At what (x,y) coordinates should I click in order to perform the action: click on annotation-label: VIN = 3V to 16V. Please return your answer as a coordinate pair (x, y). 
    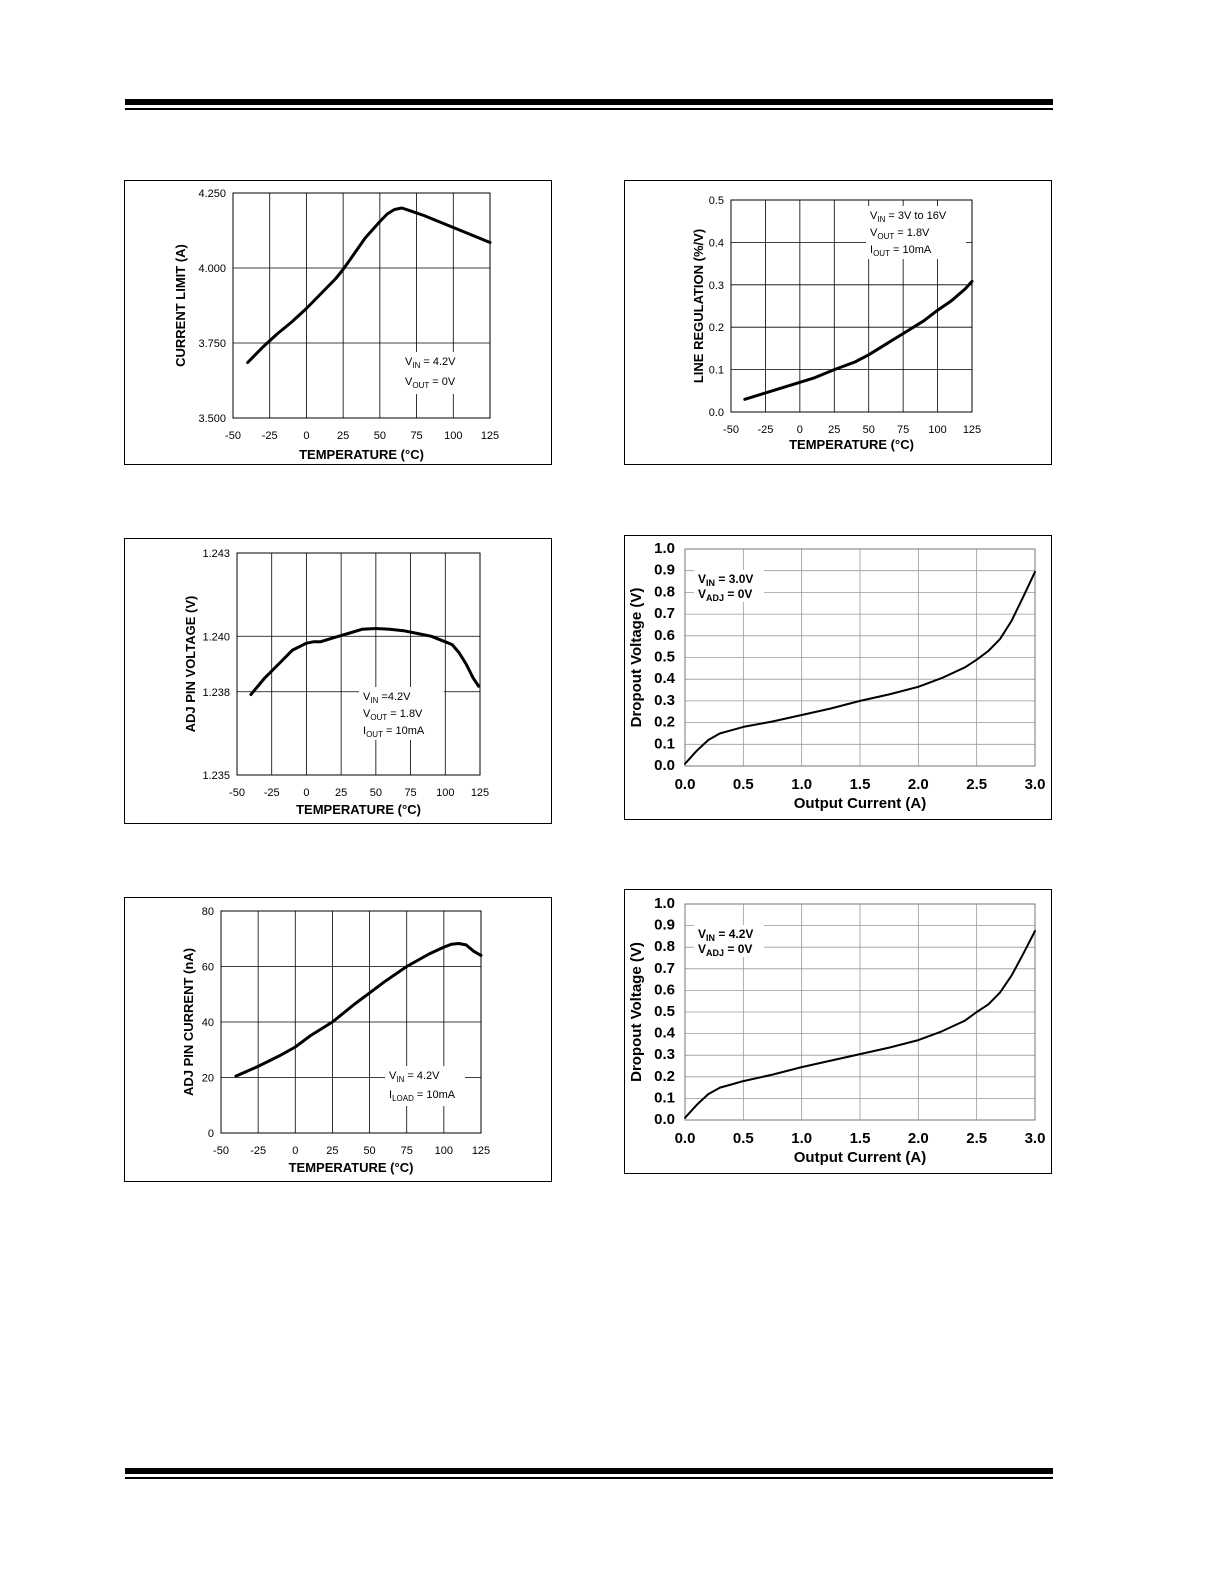
    Looking at the image, I should click on (908, 217).